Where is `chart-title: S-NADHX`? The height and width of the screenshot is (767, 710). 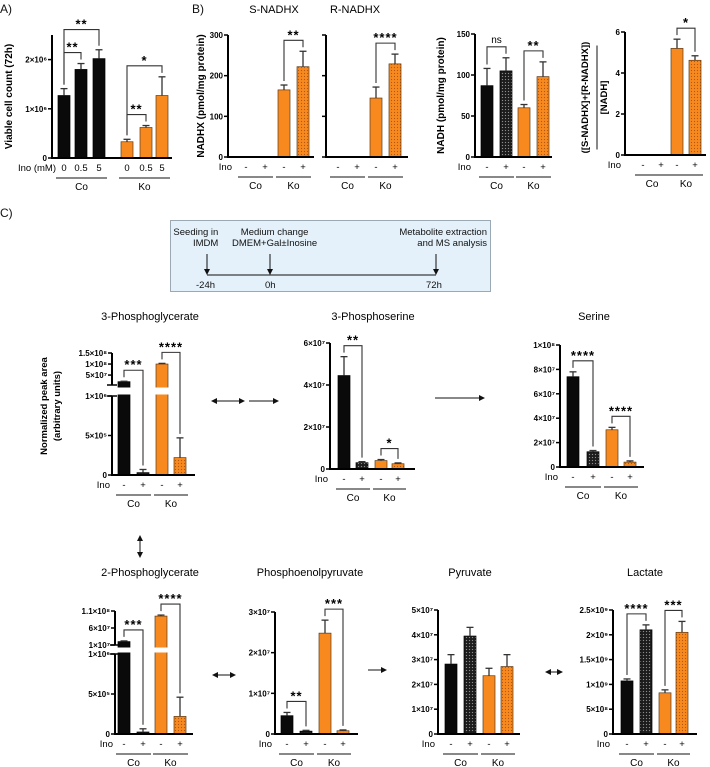 chart-title: S-NADHX is located at coordinates (274, 10).